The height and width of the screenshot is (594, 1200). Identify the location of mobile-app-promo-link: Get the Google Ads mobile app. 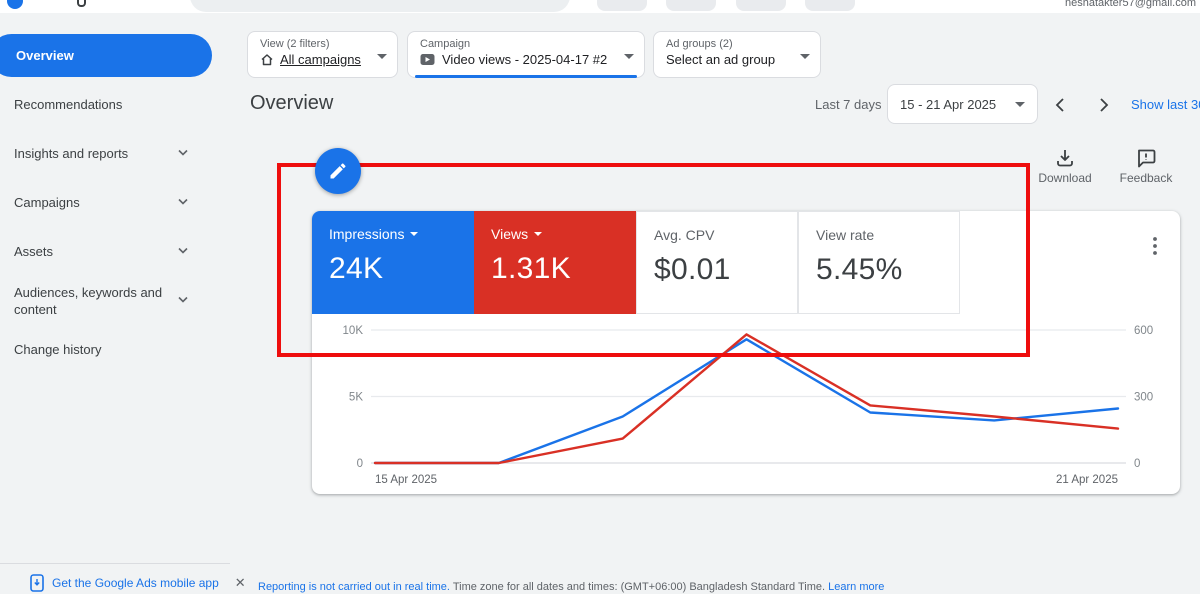
(135, 583).